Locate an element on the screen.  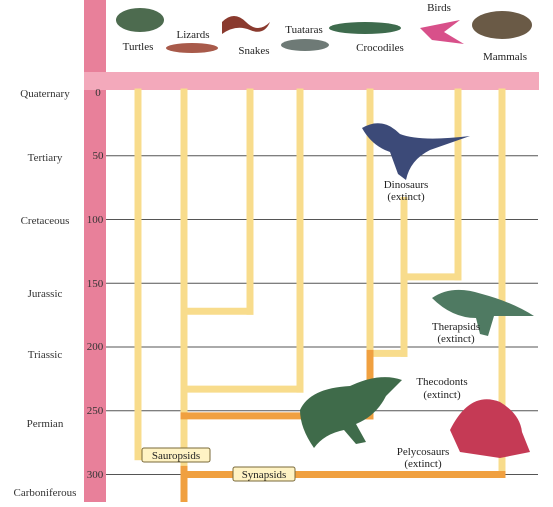
therapsid-image is located at coordinates (483, 312).